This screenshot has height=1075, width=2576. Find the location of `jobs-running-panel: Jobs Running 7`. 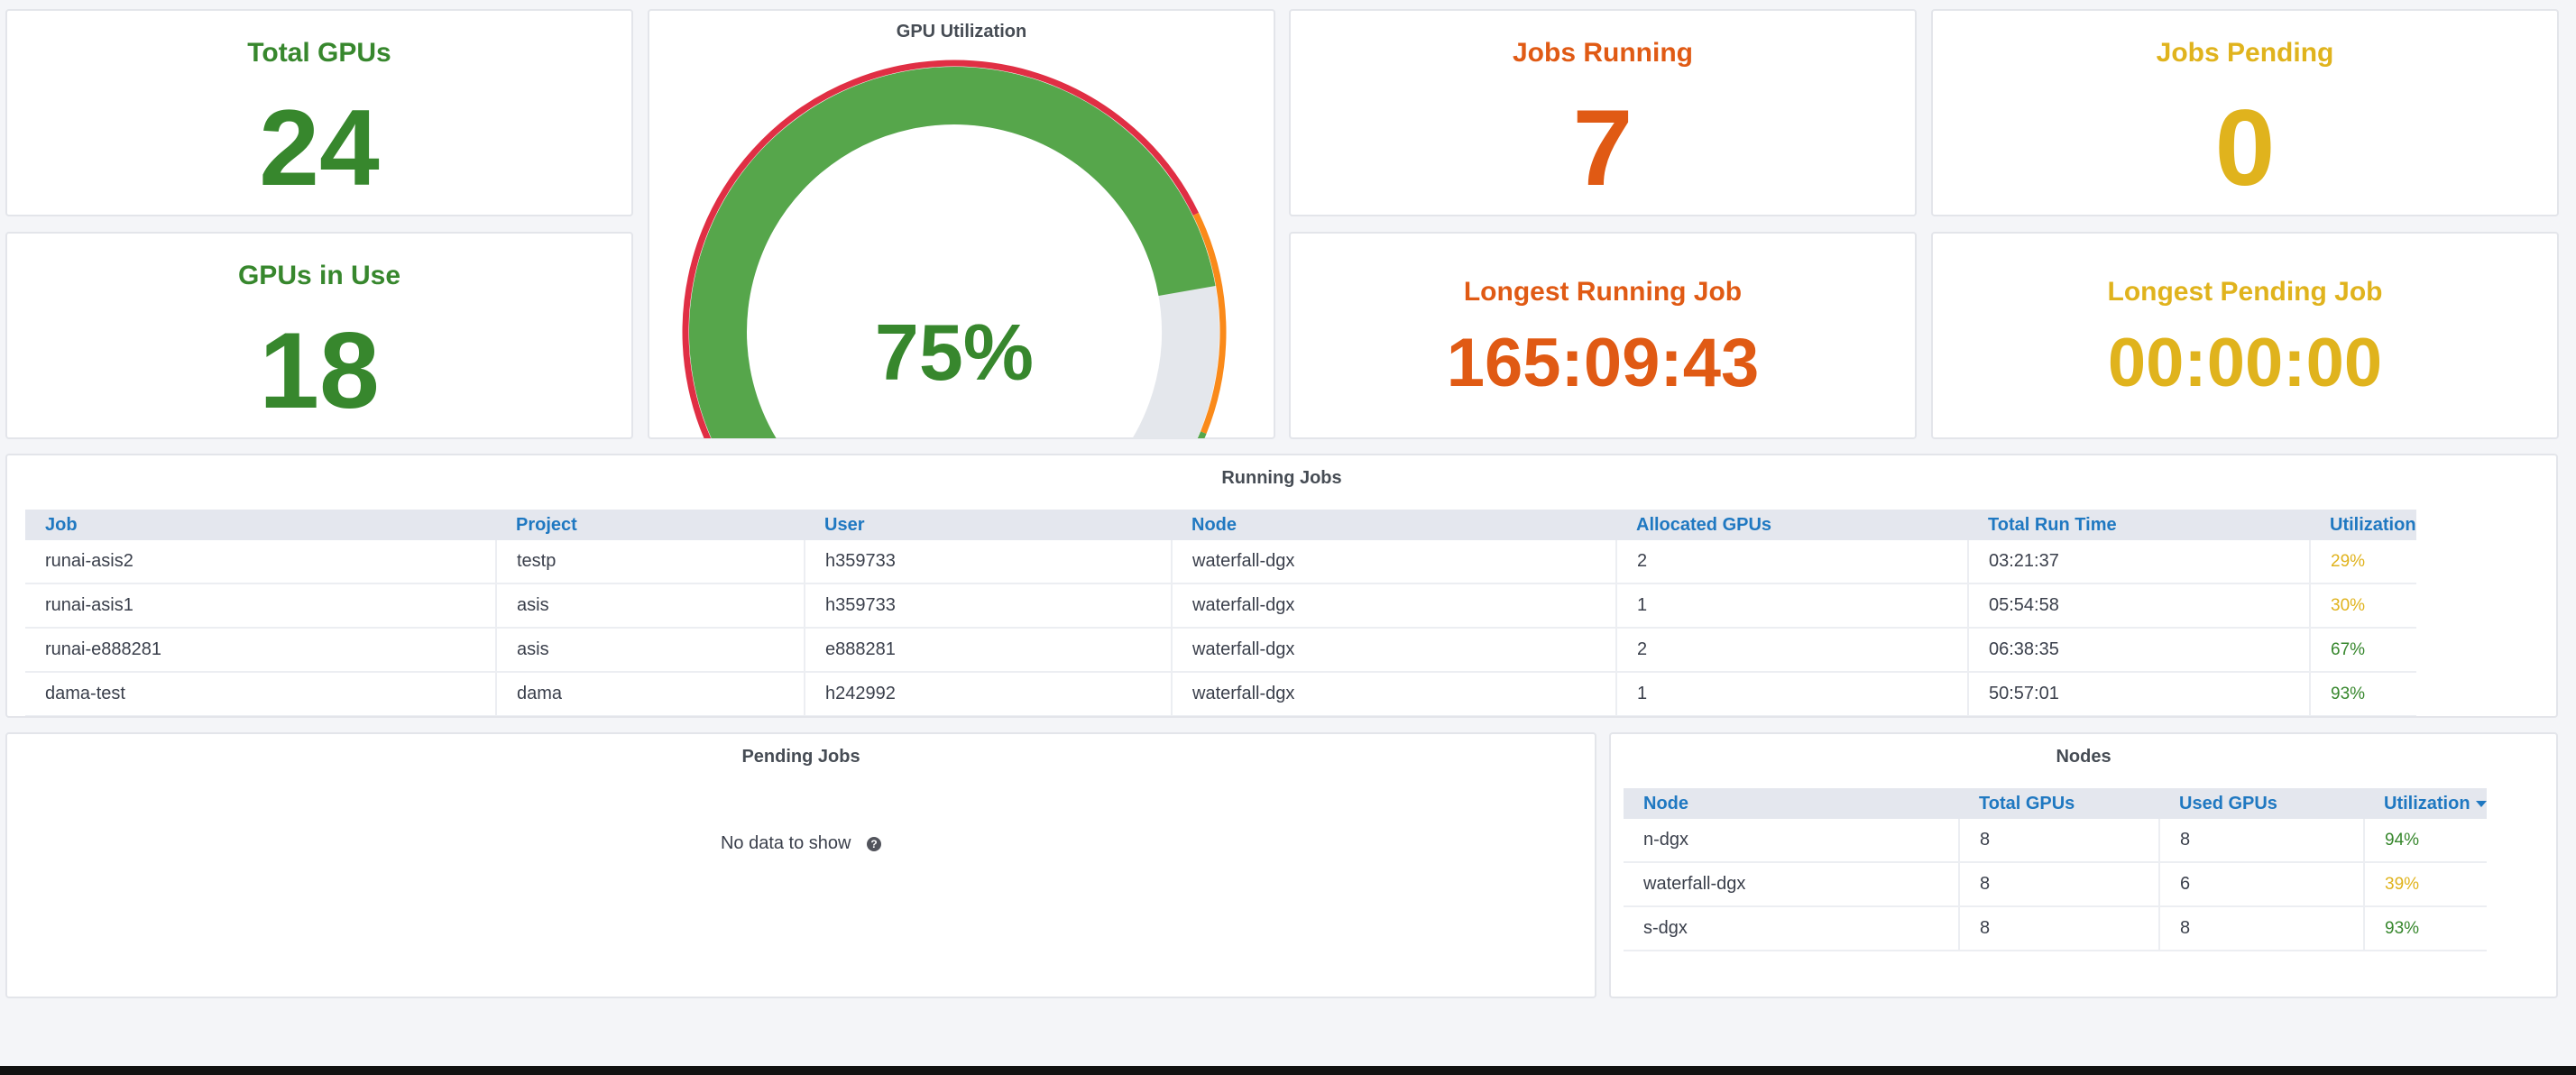

jobs-running-panel: Jobs Running 7 is located at coordinates (1603, 112).